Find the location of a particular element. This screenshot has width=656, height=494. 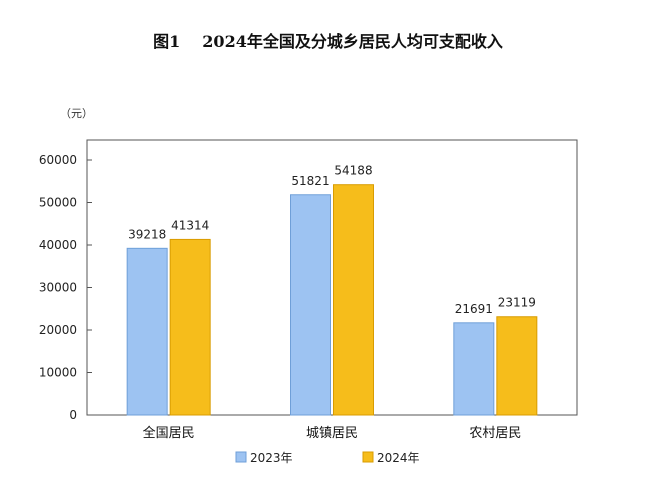

category-label: 农村居民 is located at coordinates (495, 433).